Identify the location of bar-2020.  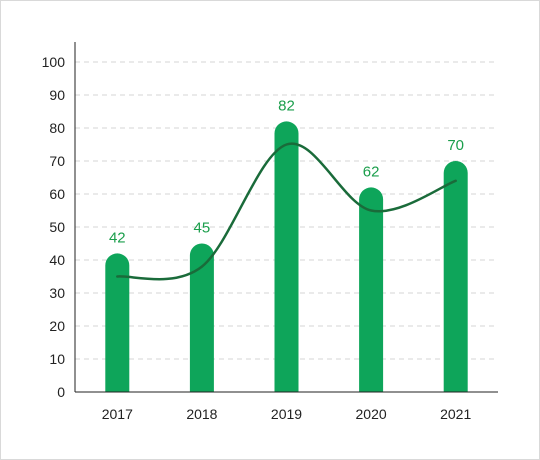
(371, 289).